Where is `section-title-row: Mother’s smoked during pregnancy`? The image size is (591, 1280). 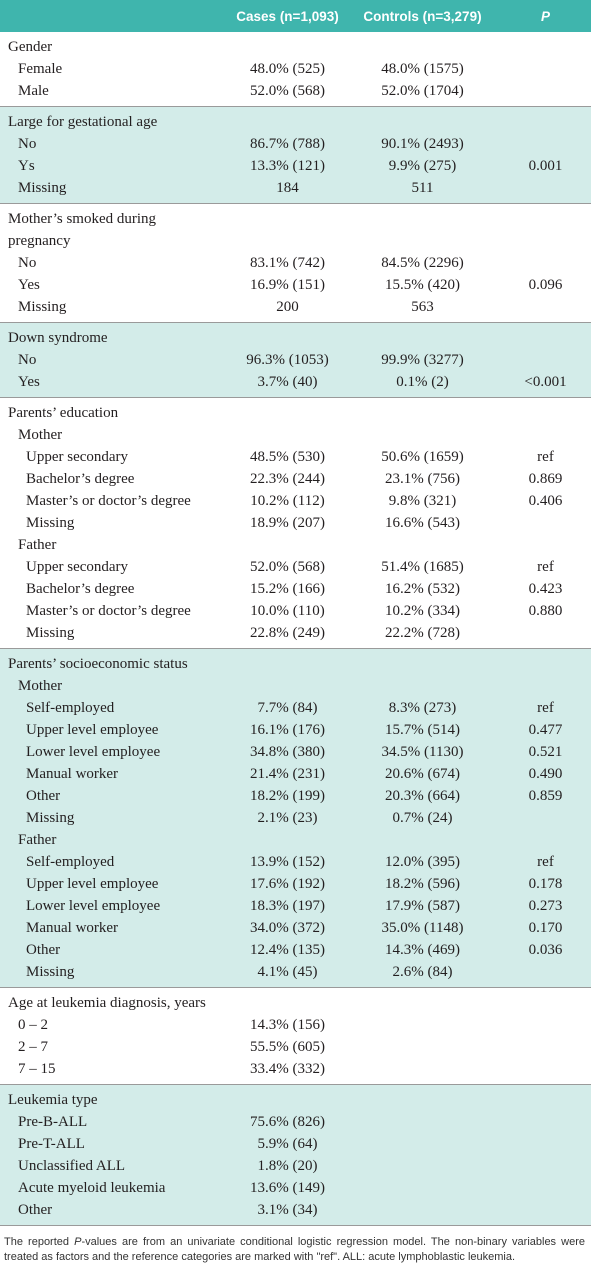 section-title-row: Mother’s smoked during pregnancy is located at coordinates (295, 230).